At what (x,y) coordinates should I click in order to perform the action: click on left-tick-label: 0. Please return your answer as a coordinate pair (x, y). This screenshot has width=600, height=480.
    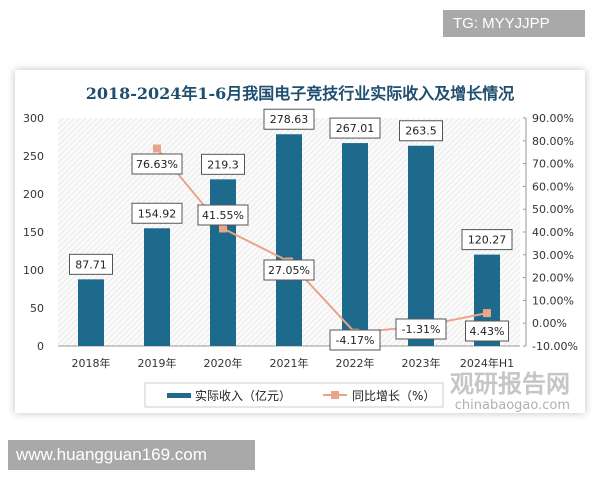
    Looking at the image, I should click on (40, 346).